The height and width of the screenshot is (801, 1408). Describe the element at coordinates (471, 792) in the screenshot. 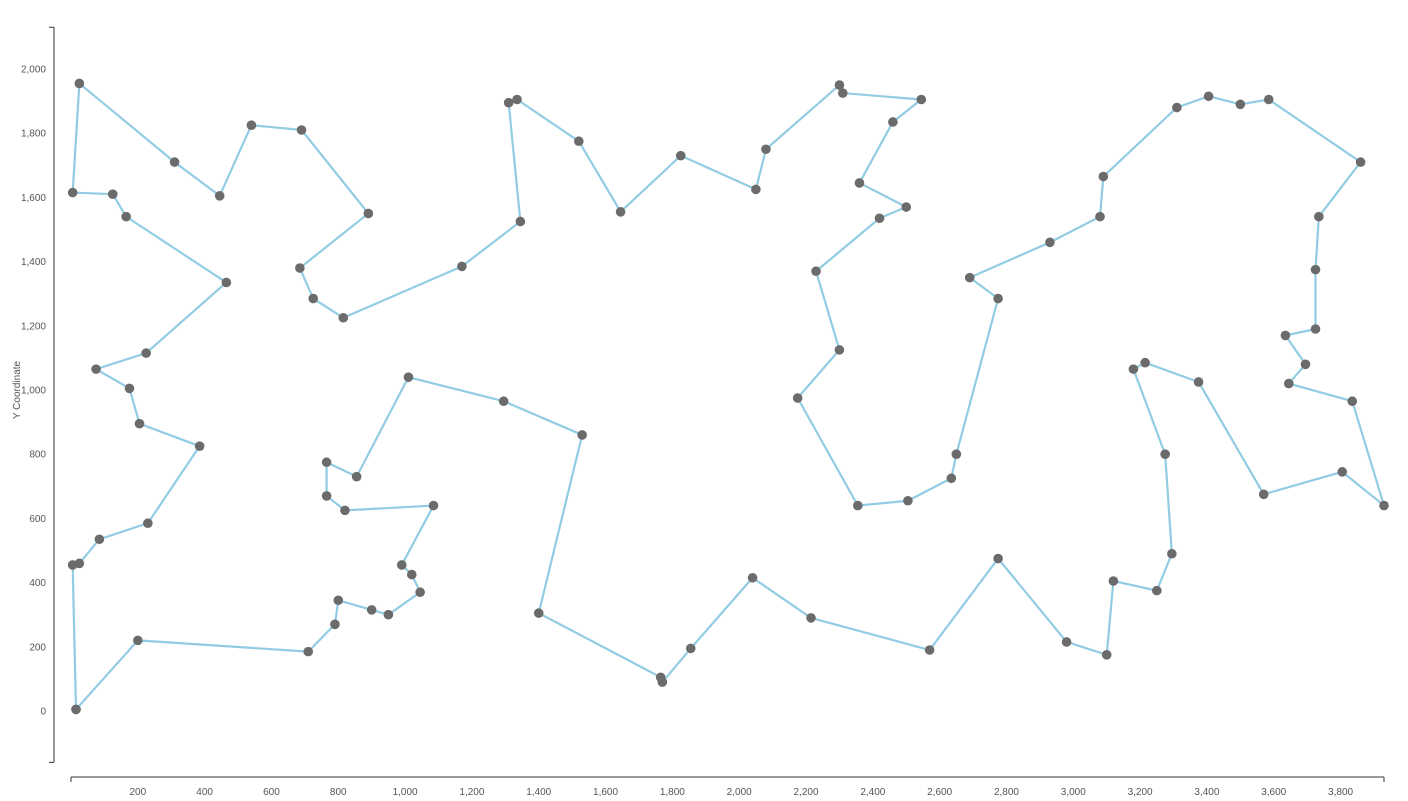

I see `x-tick-label: 1,200` at that location.